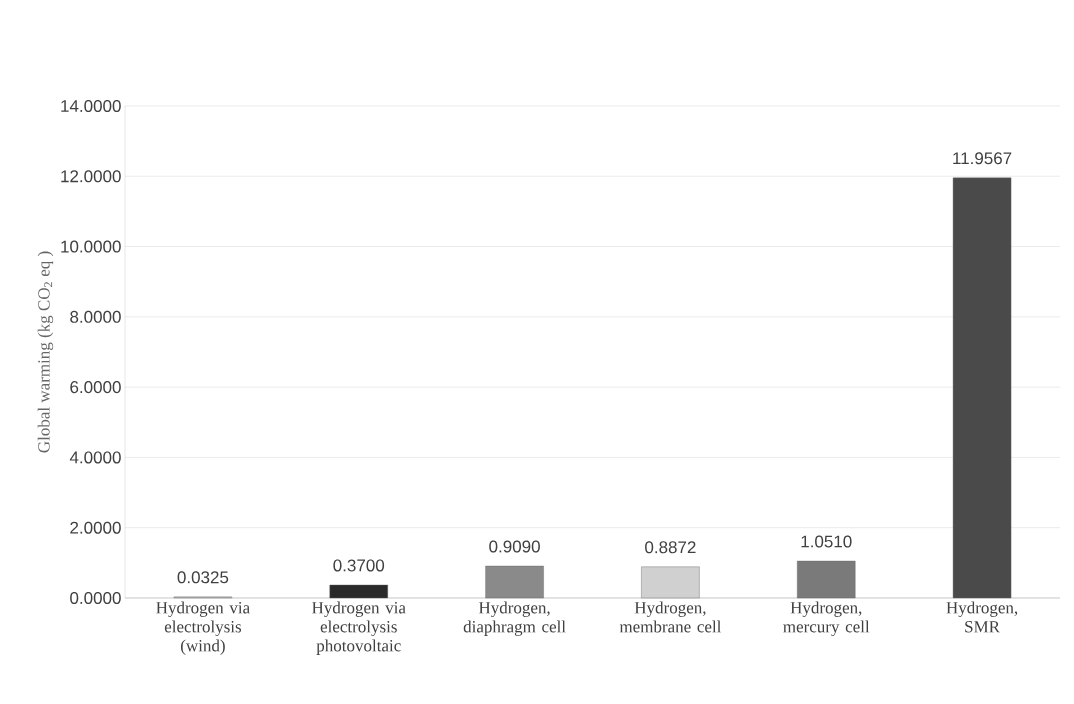 Image resolution: width=1074 pixels, height=704 pixels. Describe the element at coordinates (514, 618) in the screenshot. I see `x-tick-label: Hydrogen, diaphragm cell` at that location.